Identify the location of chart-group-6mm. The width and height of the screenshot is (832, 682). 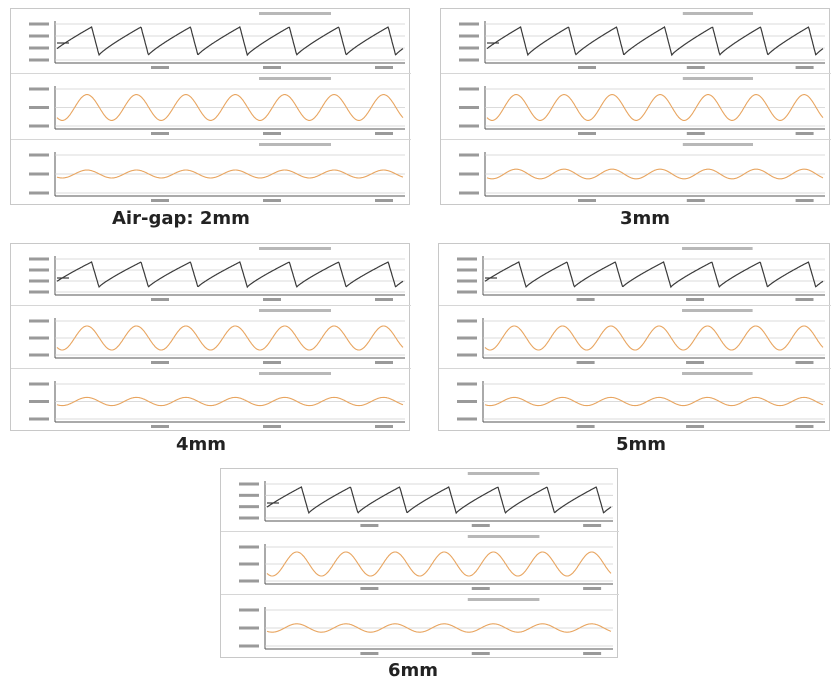
(419, 563).